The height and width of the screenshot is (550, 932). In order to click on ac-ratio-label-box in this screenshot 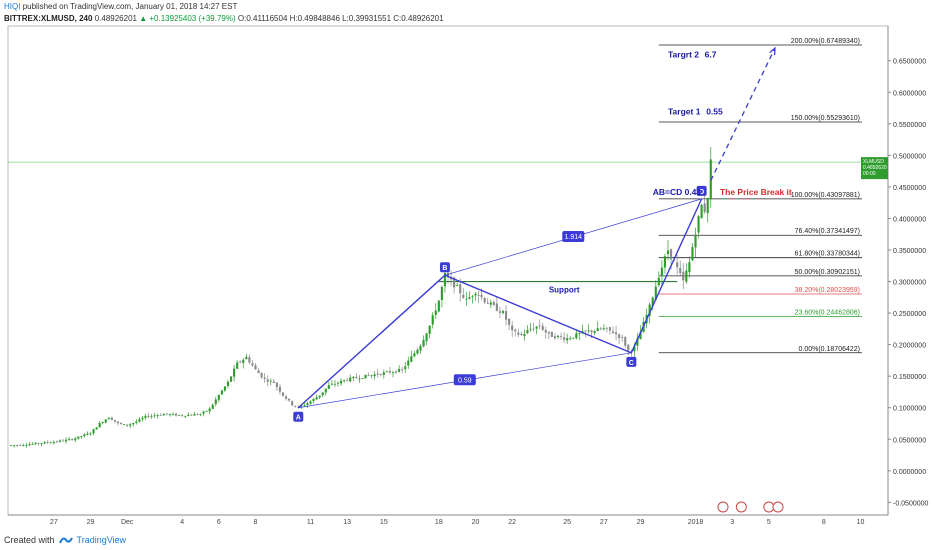, I will do `click(464, 380)`.